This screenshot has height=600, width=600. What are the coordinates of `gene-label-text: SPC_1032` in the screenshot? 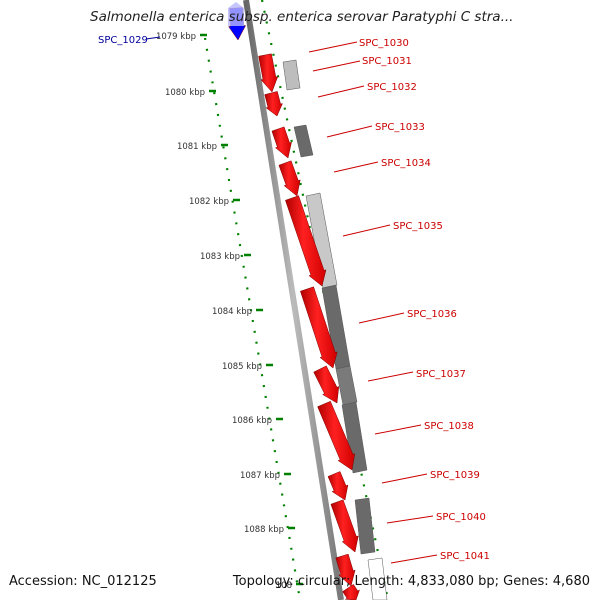 It's located at (392, 87).